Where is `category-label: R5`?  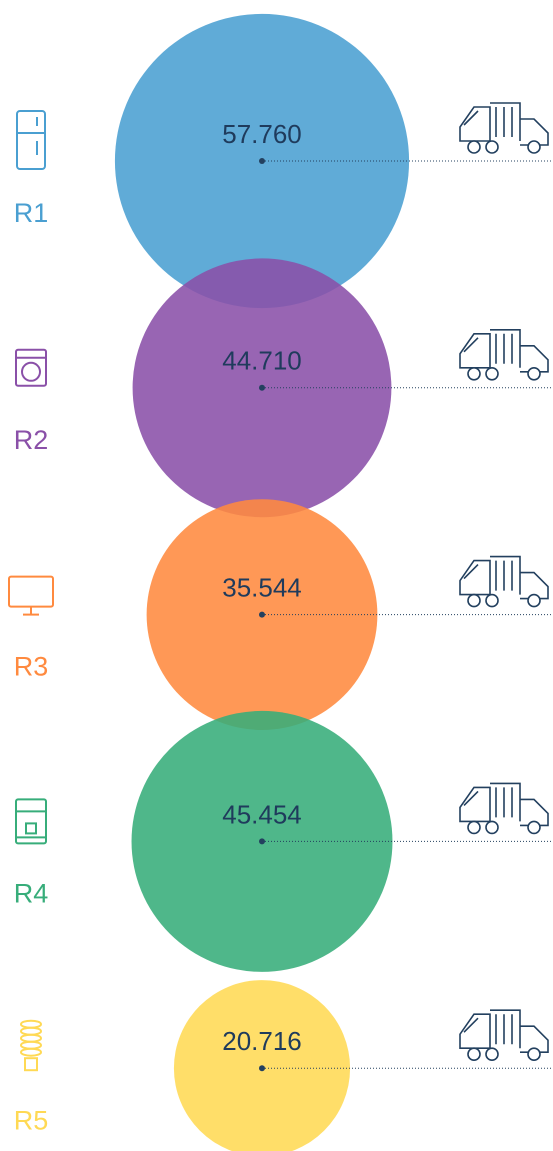 category-label: R5 is located at coordinates (31, 1120).